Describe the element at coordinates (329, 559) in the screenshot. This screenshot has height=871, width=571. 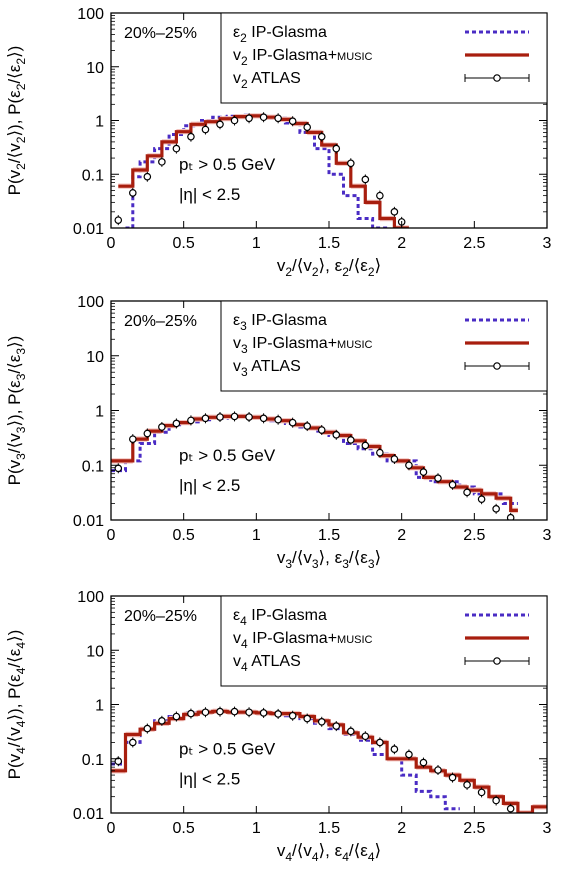
I see `x-axis-label: v3/⟨v3⟩, ε3/⟨ε3⟩` at that location.